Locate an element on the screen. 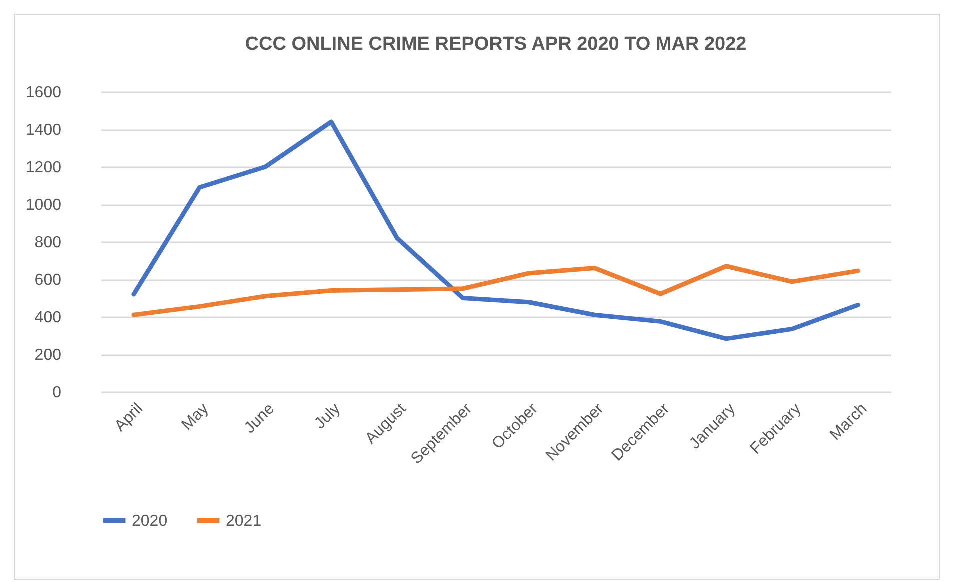 Image resolution: width=954 pixels, height=582 pixels. y-tick-label: 200 is located at coordinates (48, 355).